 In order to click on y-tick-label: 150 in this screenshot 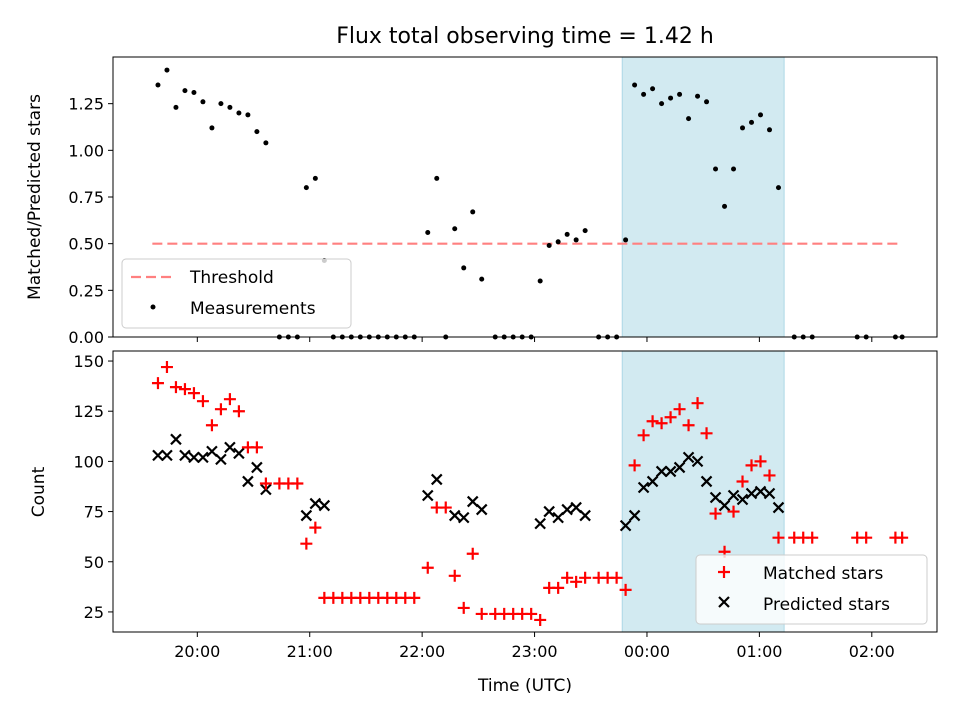, I will do `click(88, 361)`.